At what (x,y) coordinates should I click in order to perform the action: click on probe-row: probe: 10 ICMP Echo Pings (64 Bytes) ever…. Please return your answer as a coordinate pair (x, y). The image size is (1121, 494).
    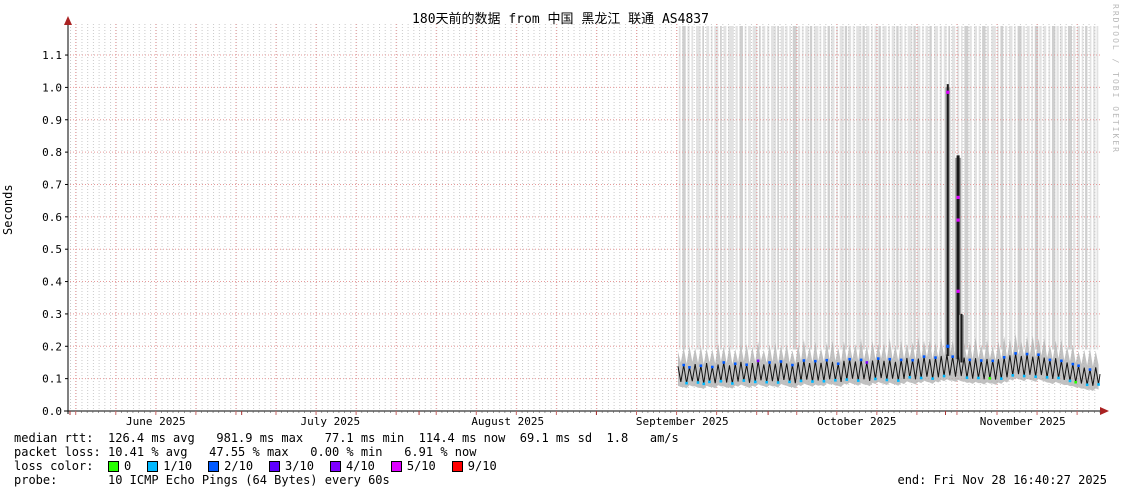
    Looking at the image, I should click on (560, 480).